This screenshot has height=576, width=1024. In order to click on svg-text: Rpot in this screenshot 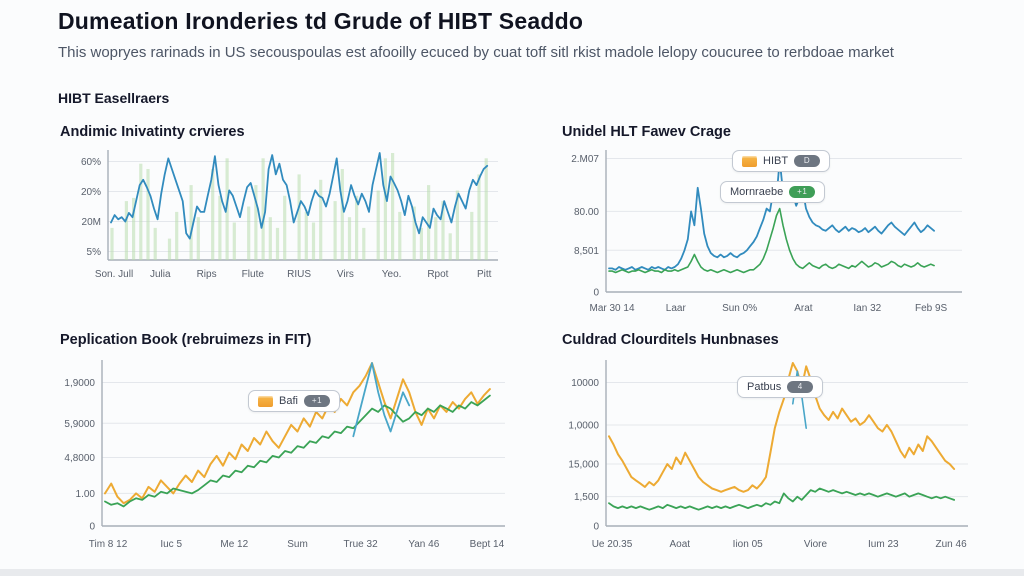, I will do `click(437, 274)`.